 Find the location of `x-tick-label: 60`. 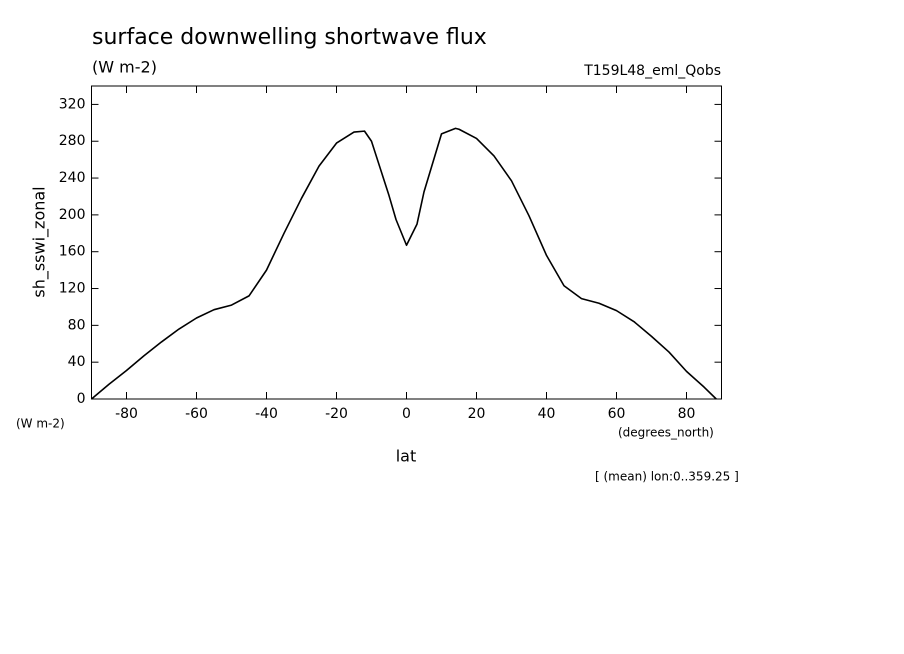

x-tick-label: 60 is located at coordinates (617, 414).